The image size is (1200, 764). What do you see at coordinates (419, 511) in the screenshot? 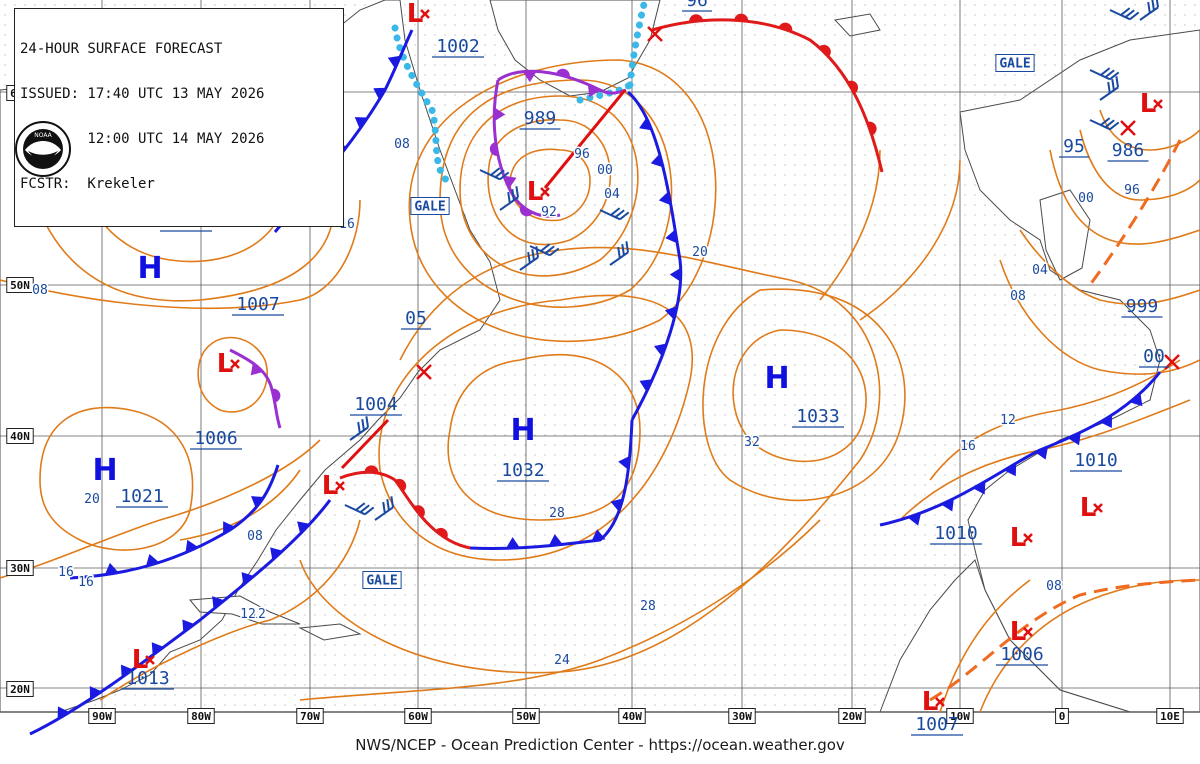
I see `warm-front-atlantic-semicircle` at bounding box center [419, 511].